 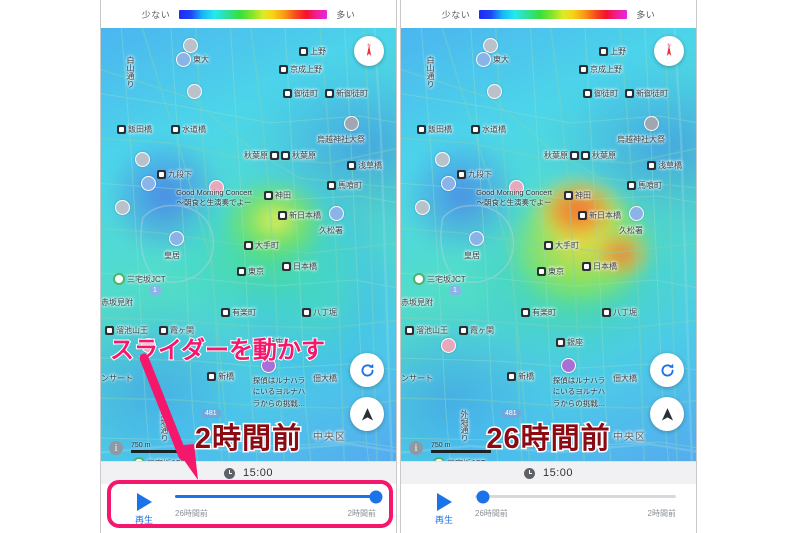 I want to click on current-time-row: 15:00, so click(x=548, y=472).